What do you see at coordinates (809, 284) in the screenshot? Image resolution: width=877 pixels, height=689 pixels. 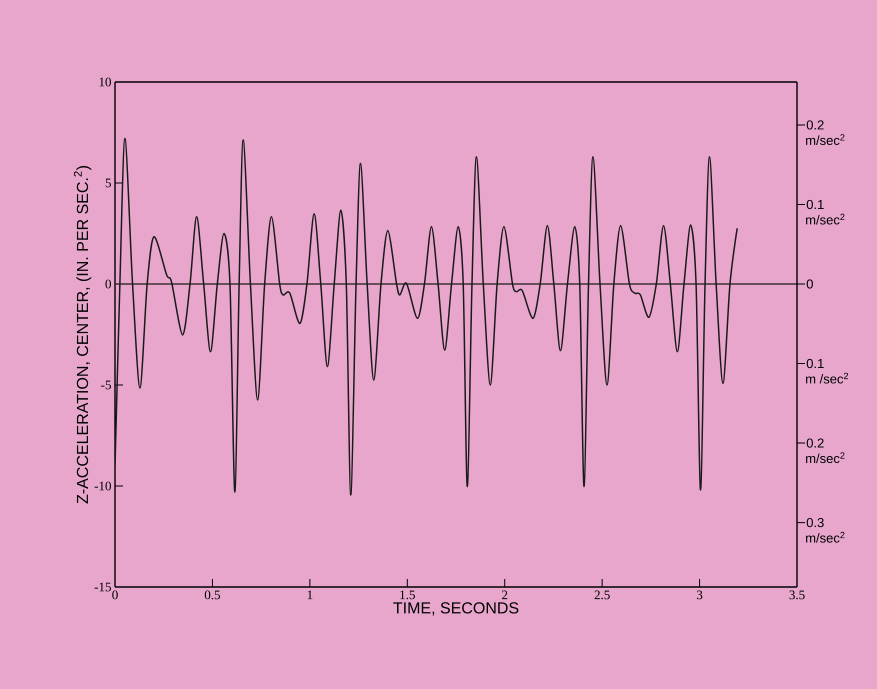 I see `y2-tick-label: 0` at bounding box center [809, 284].